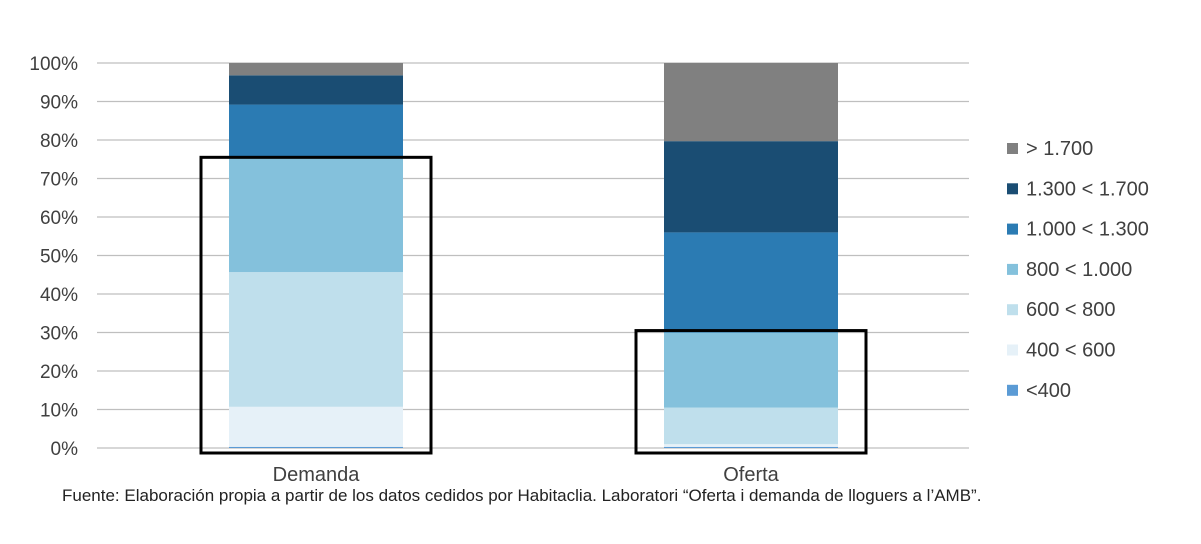 The image size is (1201, 544). I want to click on y-axis: 0% 10% 20% 30% 40% 50% 60% 70% 80% 90% 100%, so click(53, 257).